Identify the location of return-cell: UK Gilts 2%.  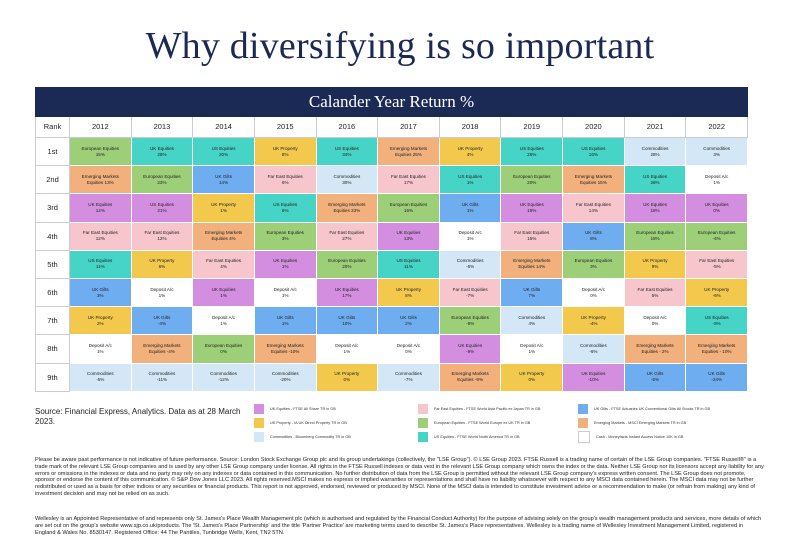
(409, 321).